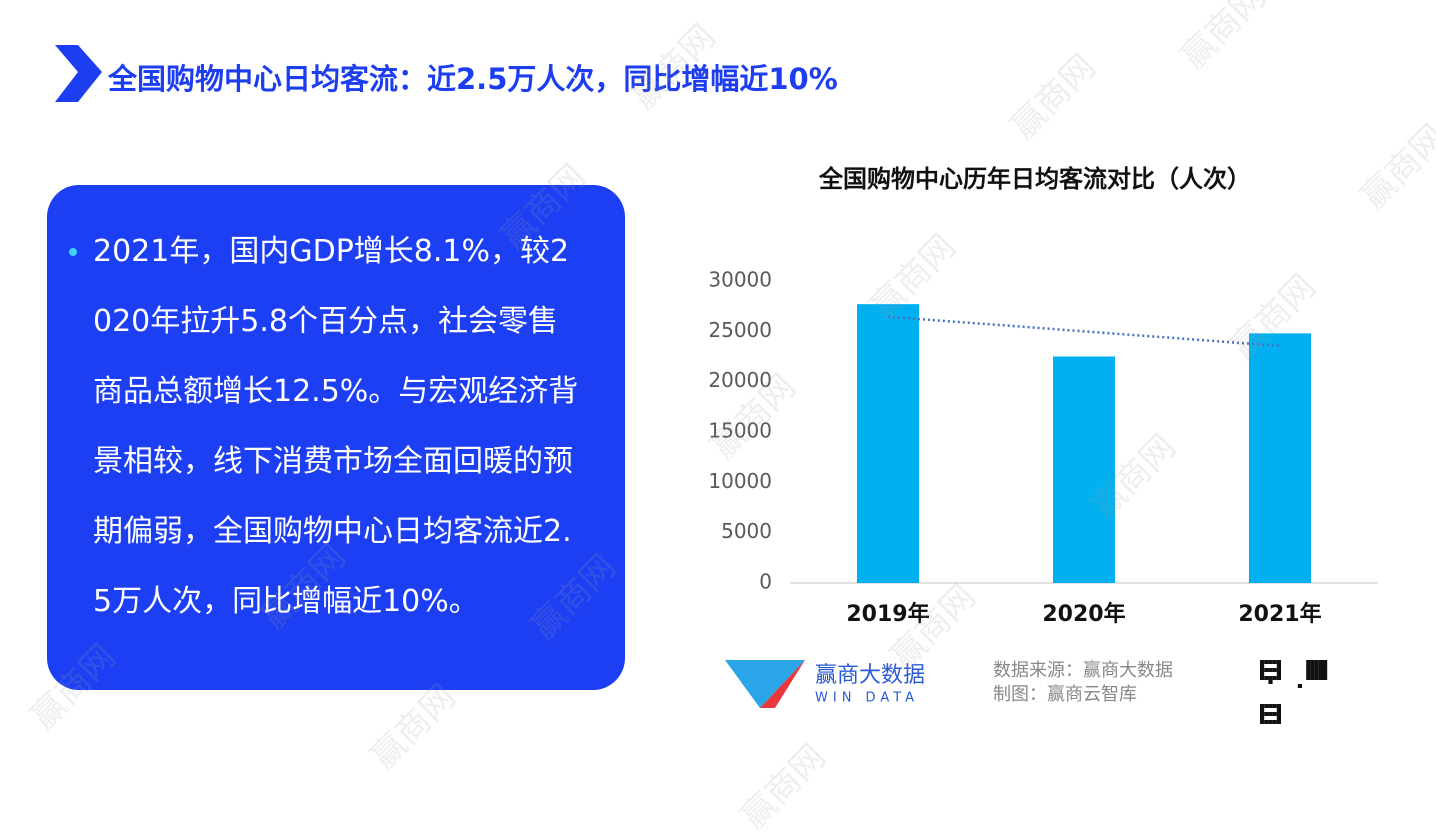 This screenshot has width=1436, height=838. I want to click on chart-title: 全国购物中心历年日均客流对比（人次）, so click(1034, 179).